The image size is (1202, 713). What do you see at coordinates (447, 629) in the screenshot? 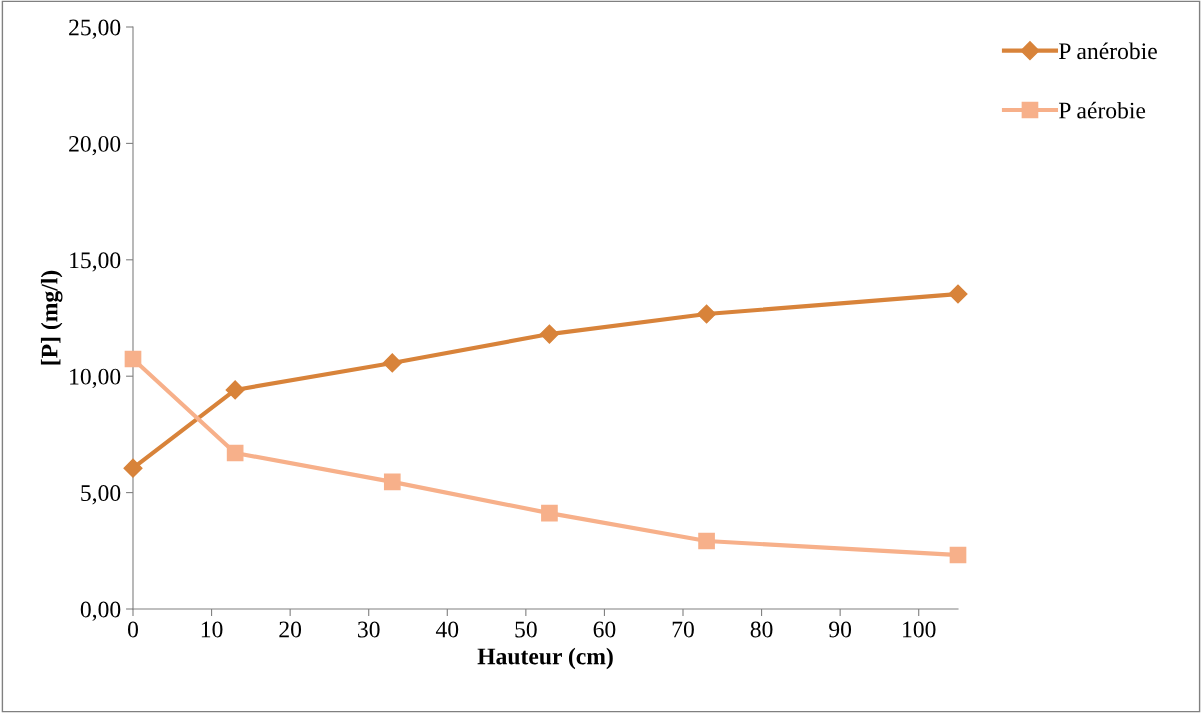
I see `x-tick-label: 40` at bounding box center [447, 629].